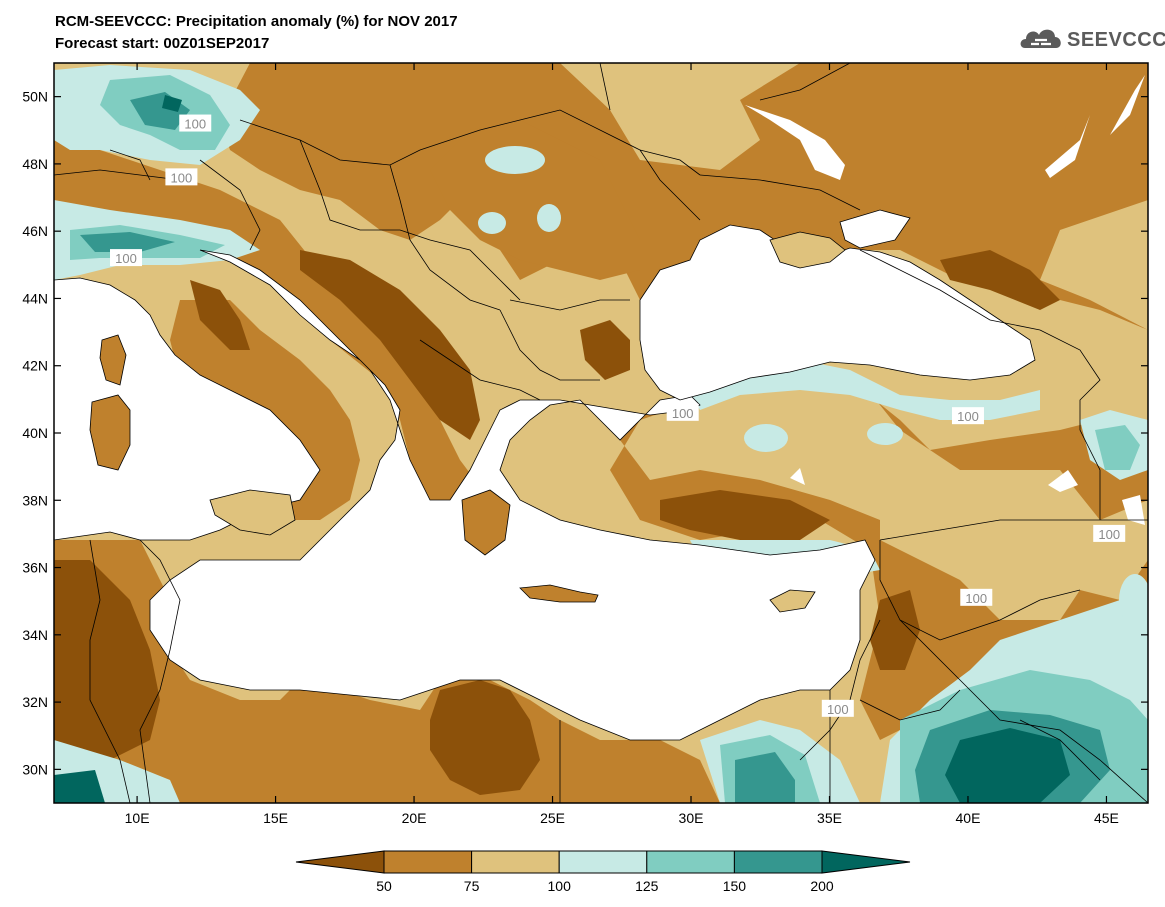  Describe the element at coordinates (35, 366) in the screenshot. I see `lat-tick-label: 42N` at that location.